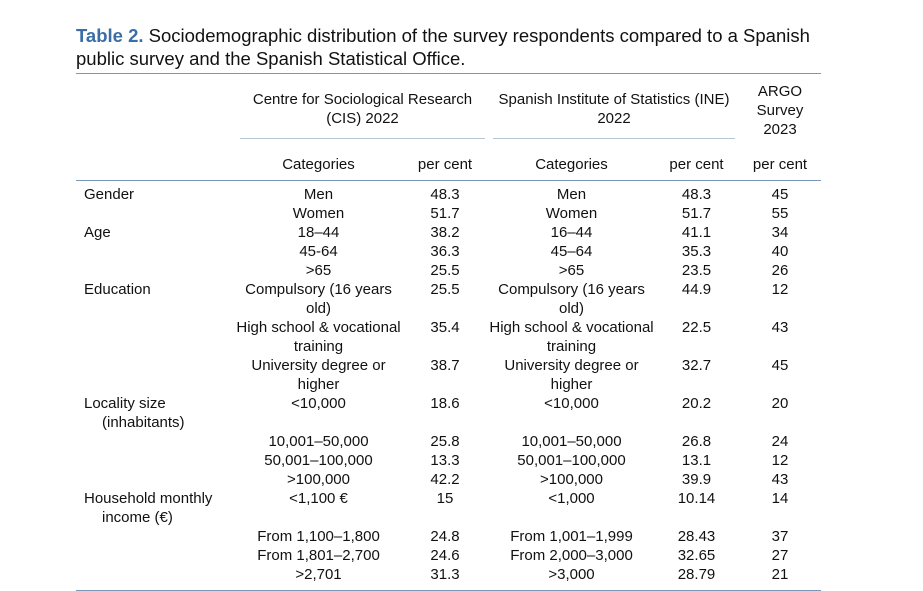 This screenshot has height=591, width=923. I want to click on ine-percent: 28.79, so click(696, 574).